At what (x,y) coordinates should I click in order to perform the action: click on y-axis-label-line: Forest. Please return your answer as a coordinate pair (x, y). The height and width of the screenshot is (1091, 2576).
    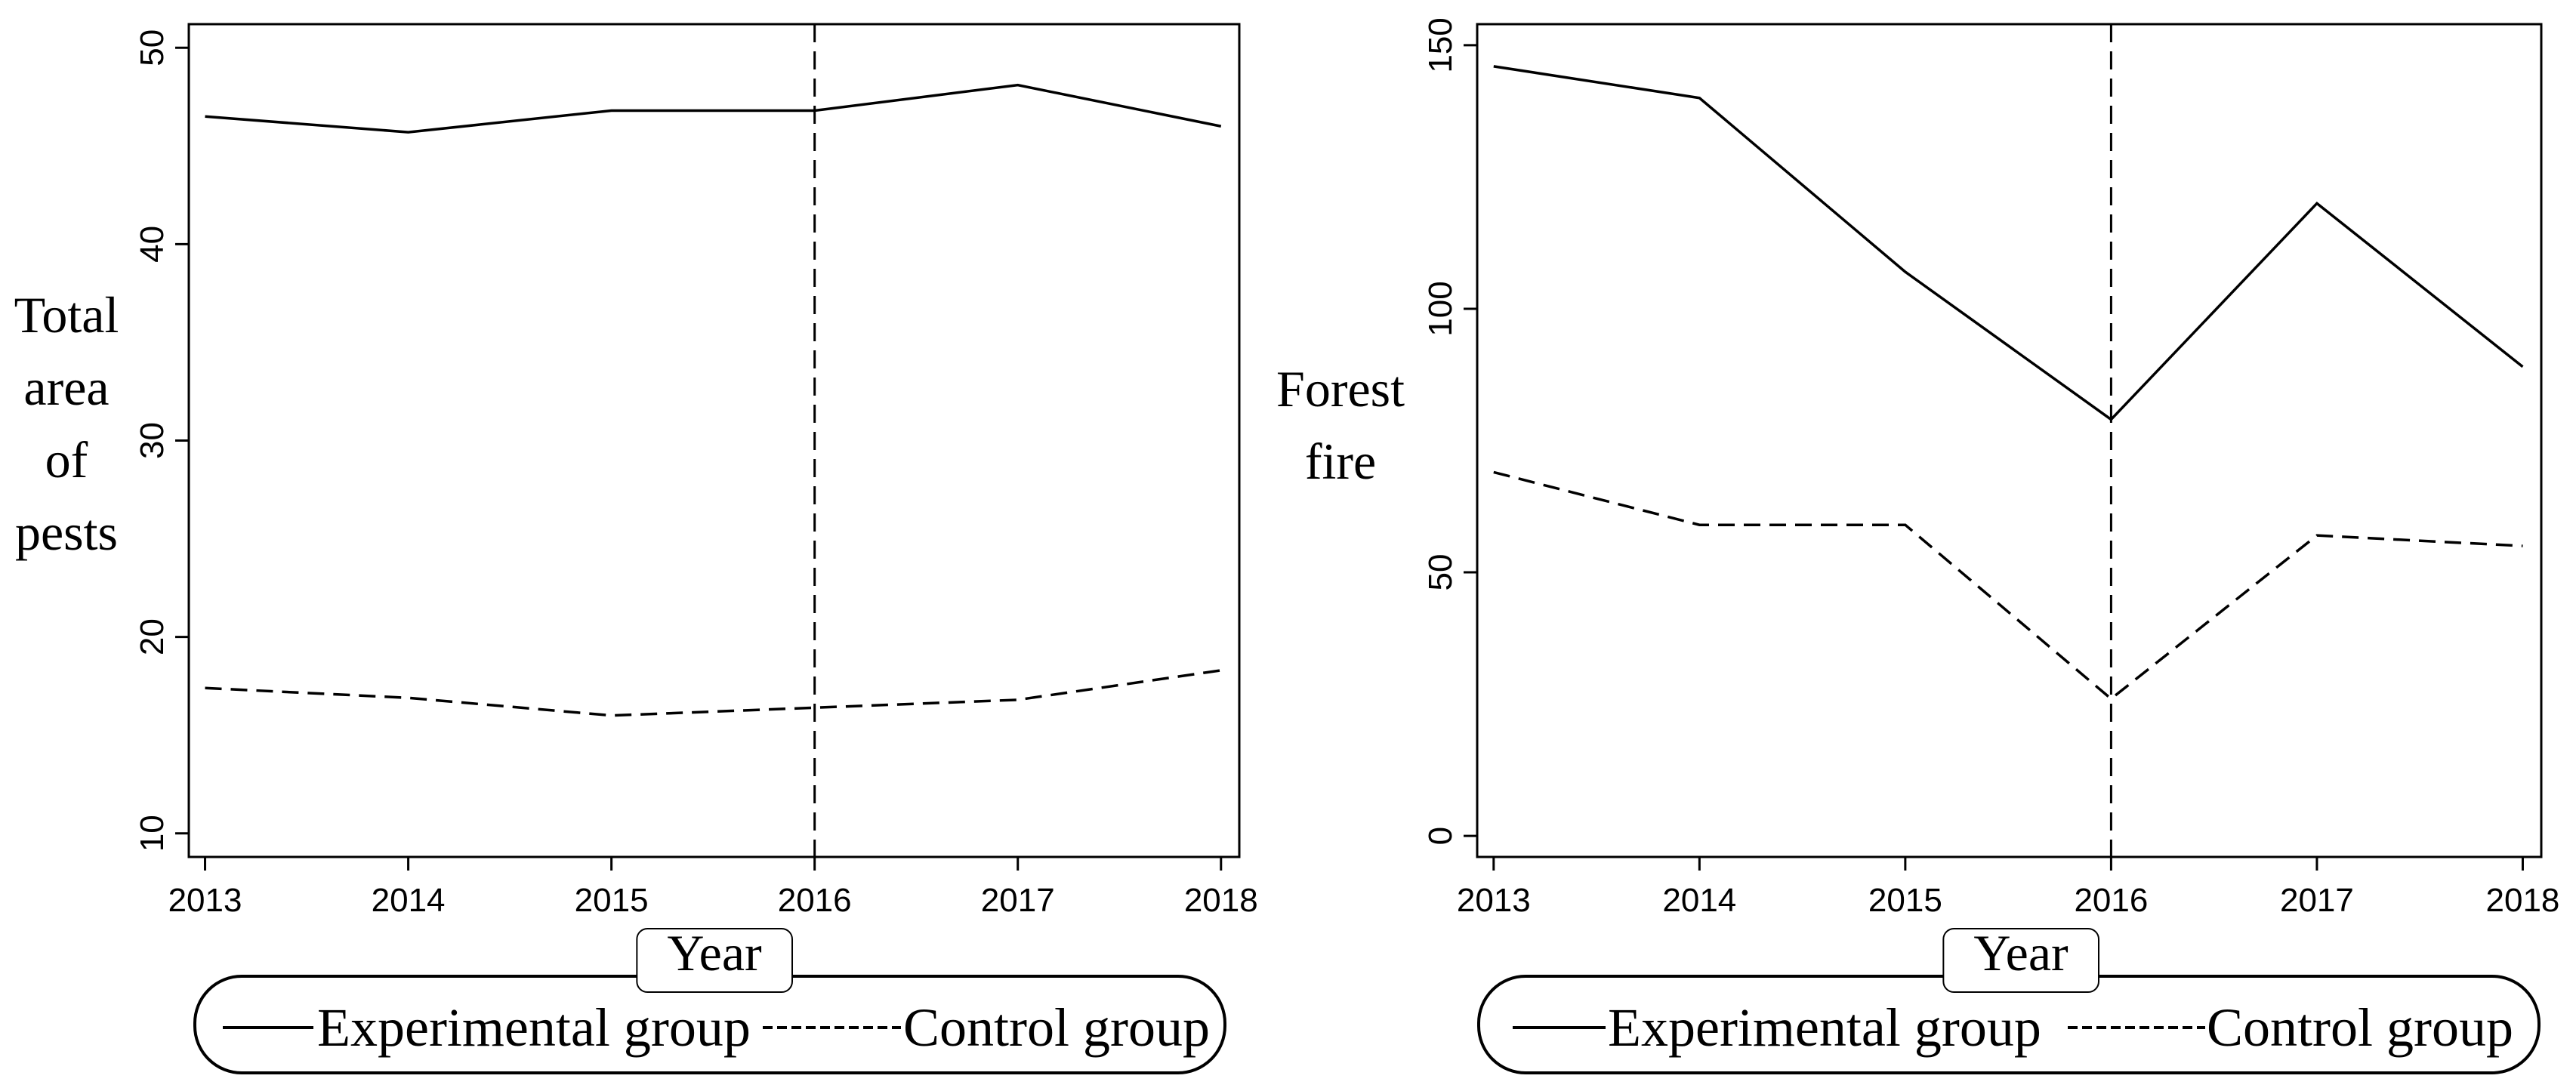
    Looking at the image, I should click on (1340, 389).